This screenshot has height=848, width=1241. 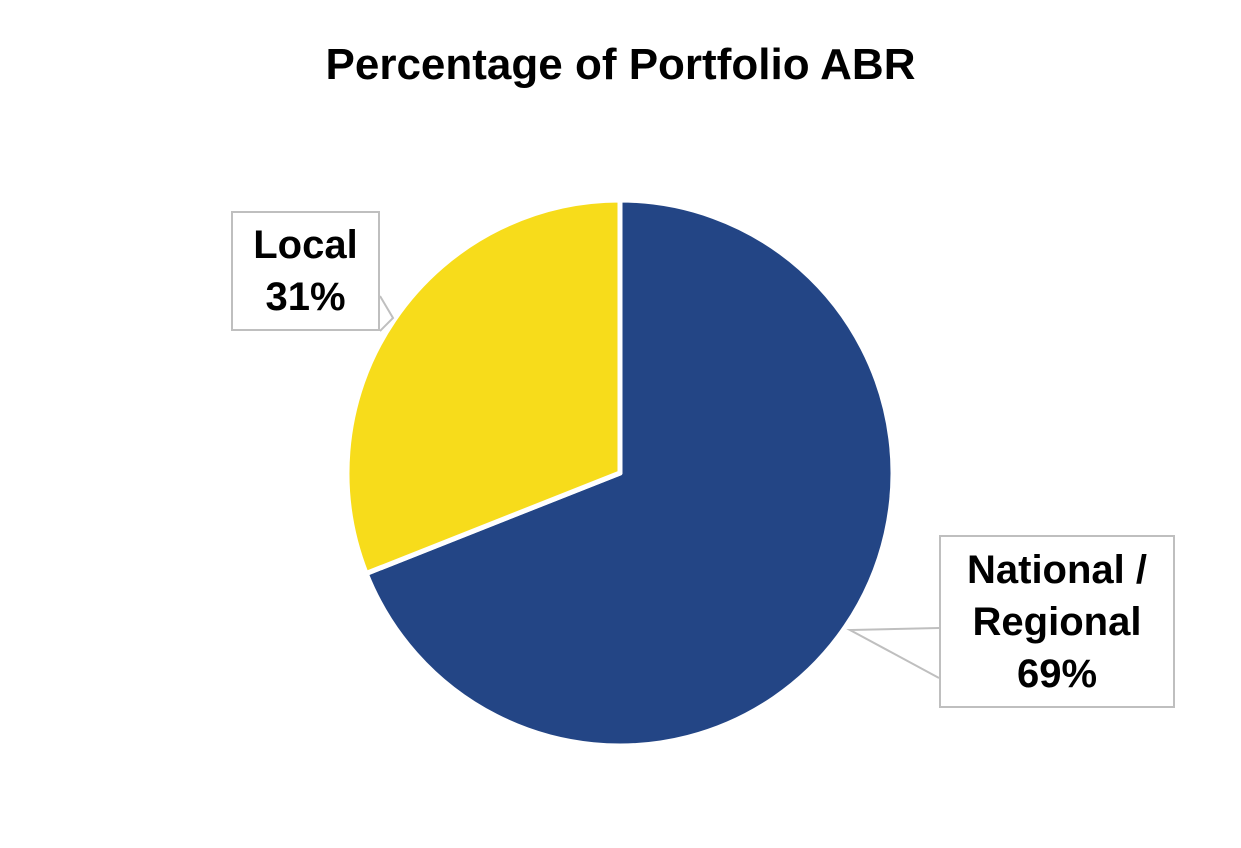 I want to click on data-label: National / Regional 69%, so click(x=1057, y=621).